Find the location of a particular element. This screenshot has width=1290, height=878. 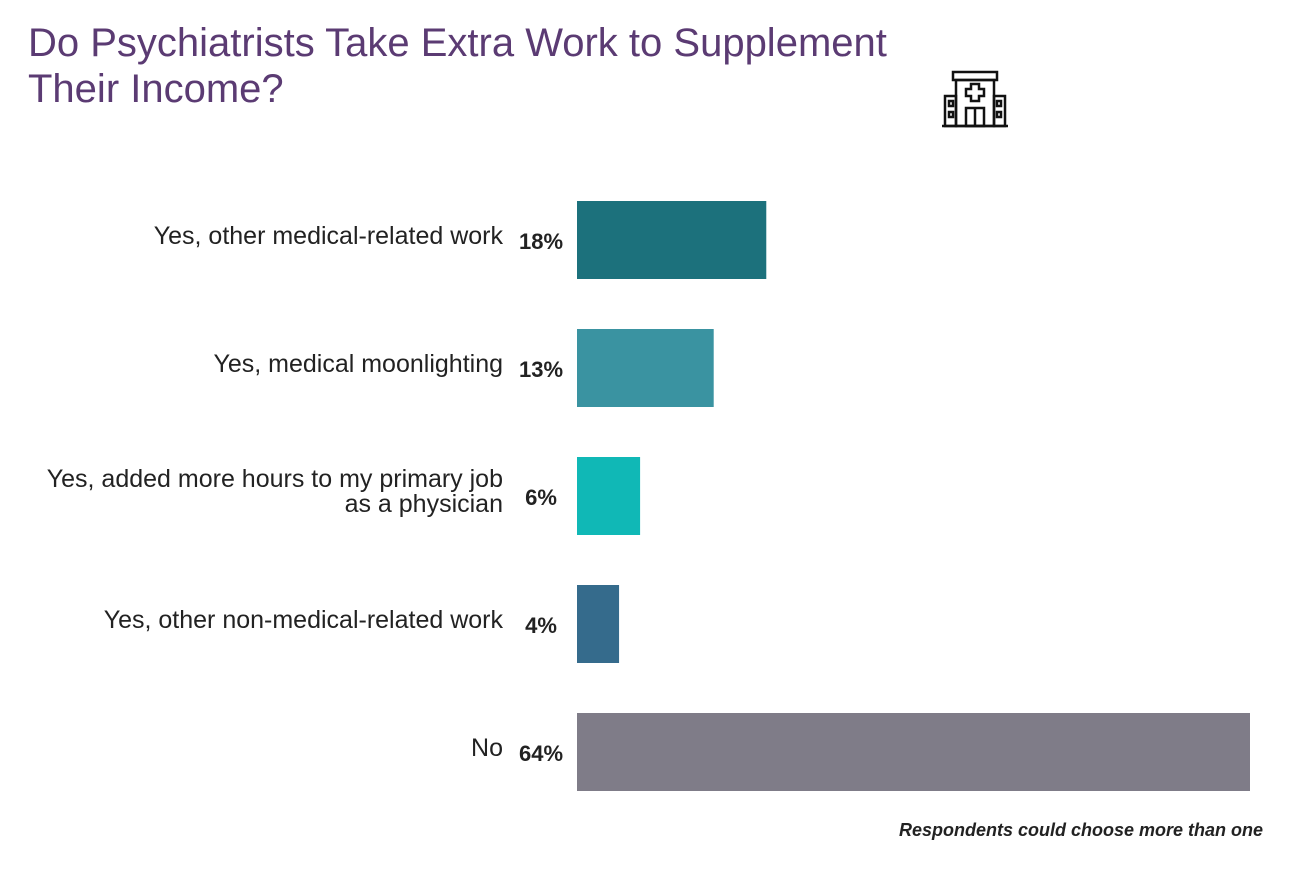

footnote: Respondents could choose more than one is located at coordinates (1080, 830).